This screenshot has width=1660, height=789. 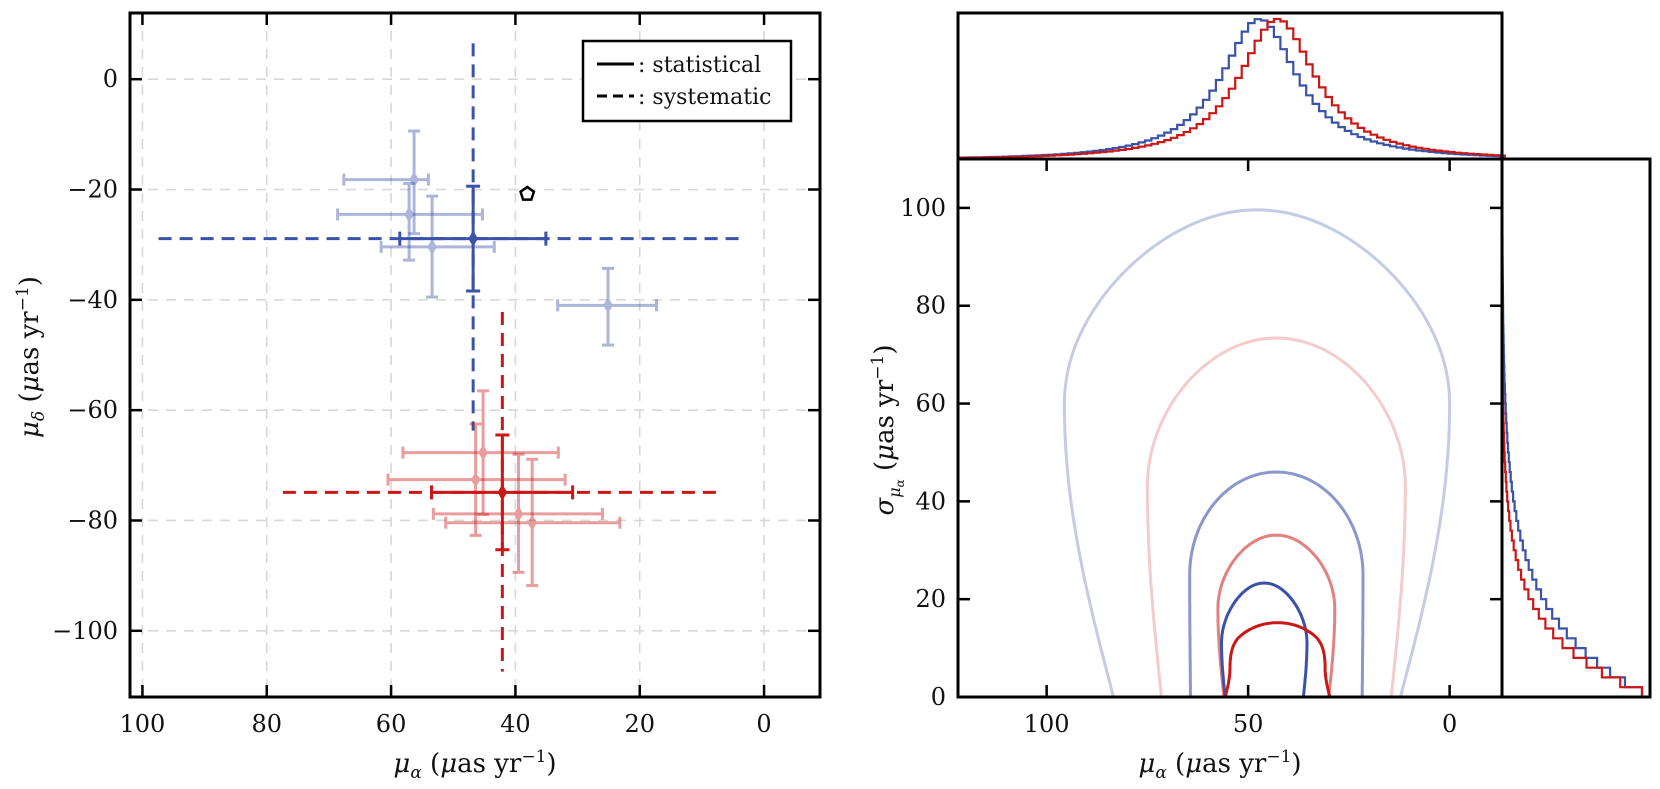 I want to click on x-tick-label: 80, so click(x=266, y=724).